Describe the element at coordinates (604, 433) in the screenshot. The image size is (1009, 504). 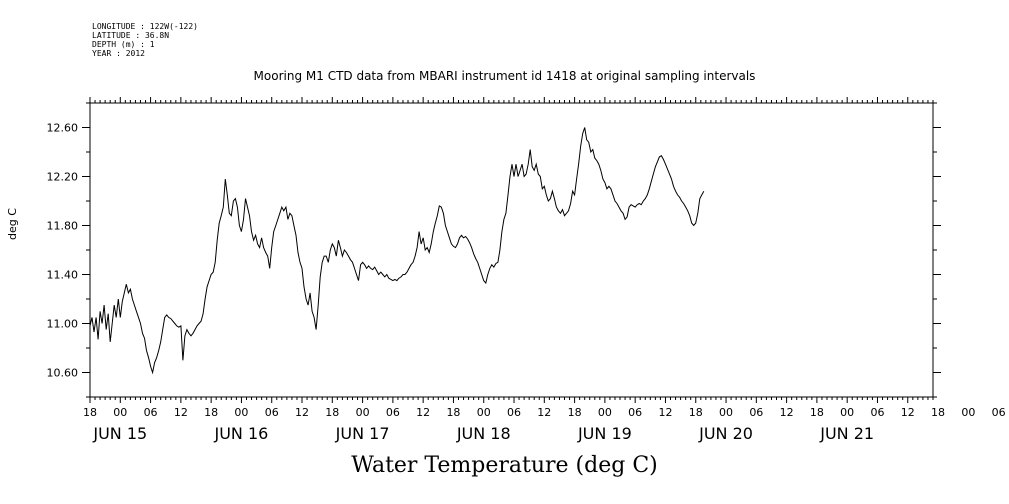
I see `x-day-label: JUN 19` at that location.